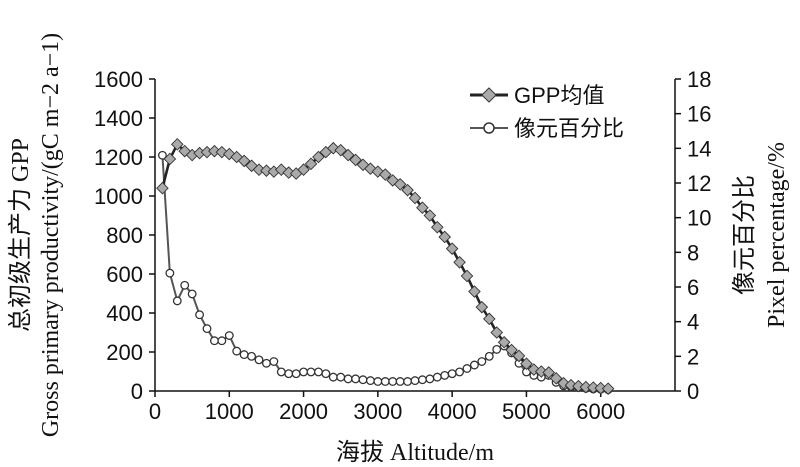 Image resolution: width=800 pixels, height=467 pixels. What do you see at coordinates (124, 274) in the screenshot?
I see `y-left-tick-label: 600` at bounding box center [124, 274].